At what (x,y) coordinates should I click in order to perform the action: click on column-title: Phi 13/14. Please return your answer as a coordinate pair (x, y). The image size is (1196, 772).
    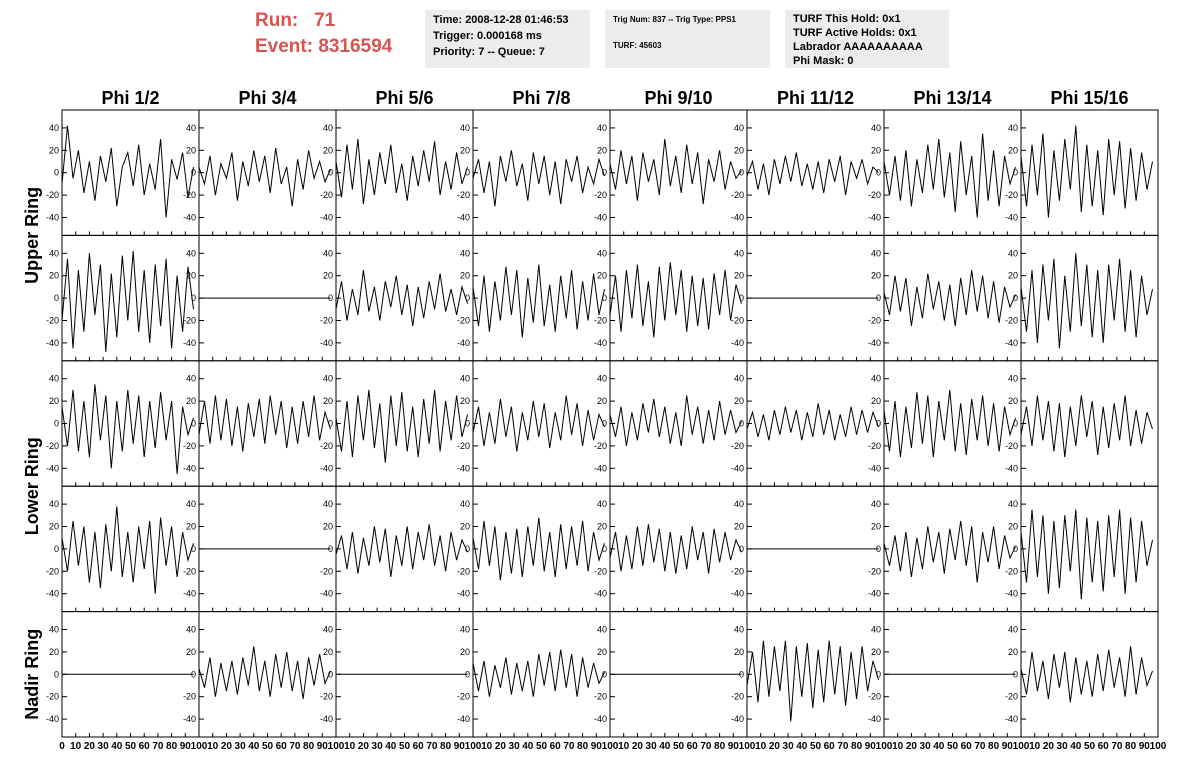
    Looking at the image, I should click on (952, 98).